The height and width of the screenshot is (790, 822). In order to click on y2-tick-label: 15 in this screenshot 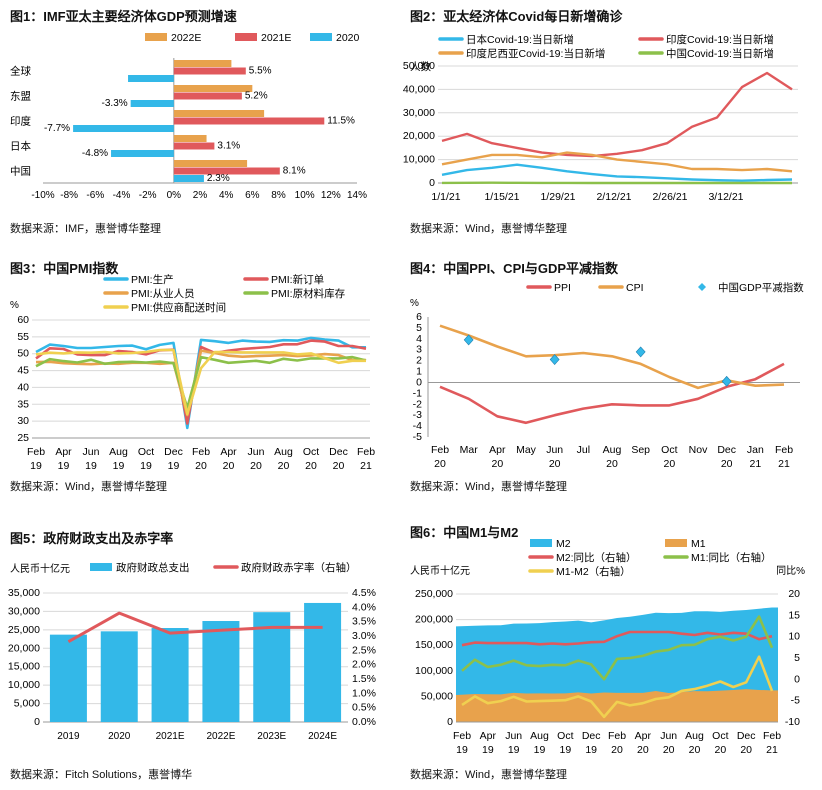, I will do `click(794, 615)`.